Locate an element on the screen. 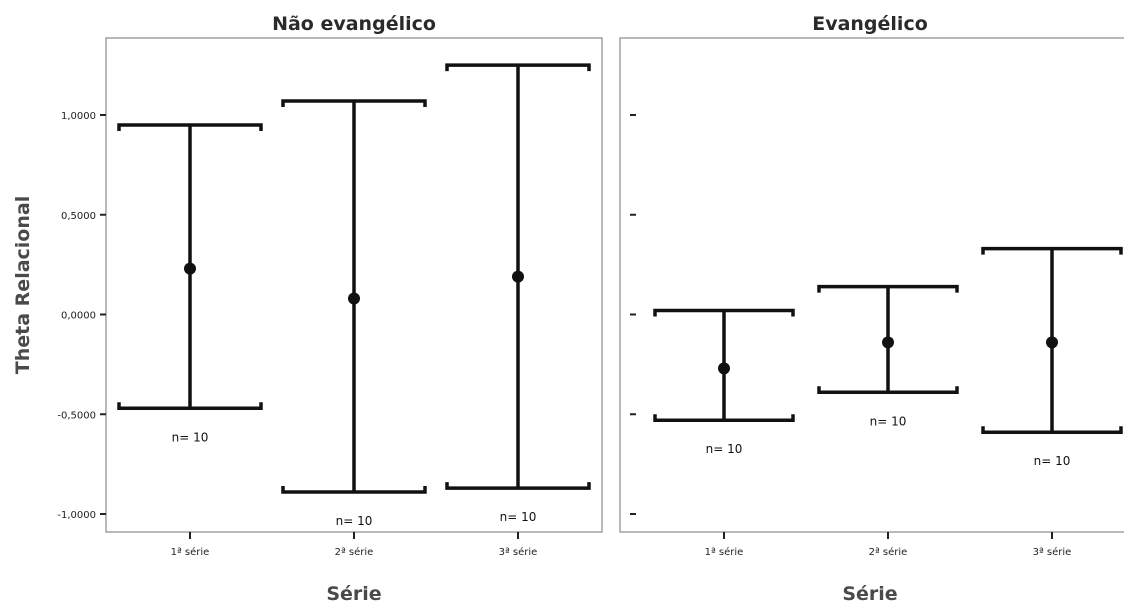 The height and width of the screenshot is (603, 1124). y-tick-label: 0,0000 is located at coordinates (78, 316).